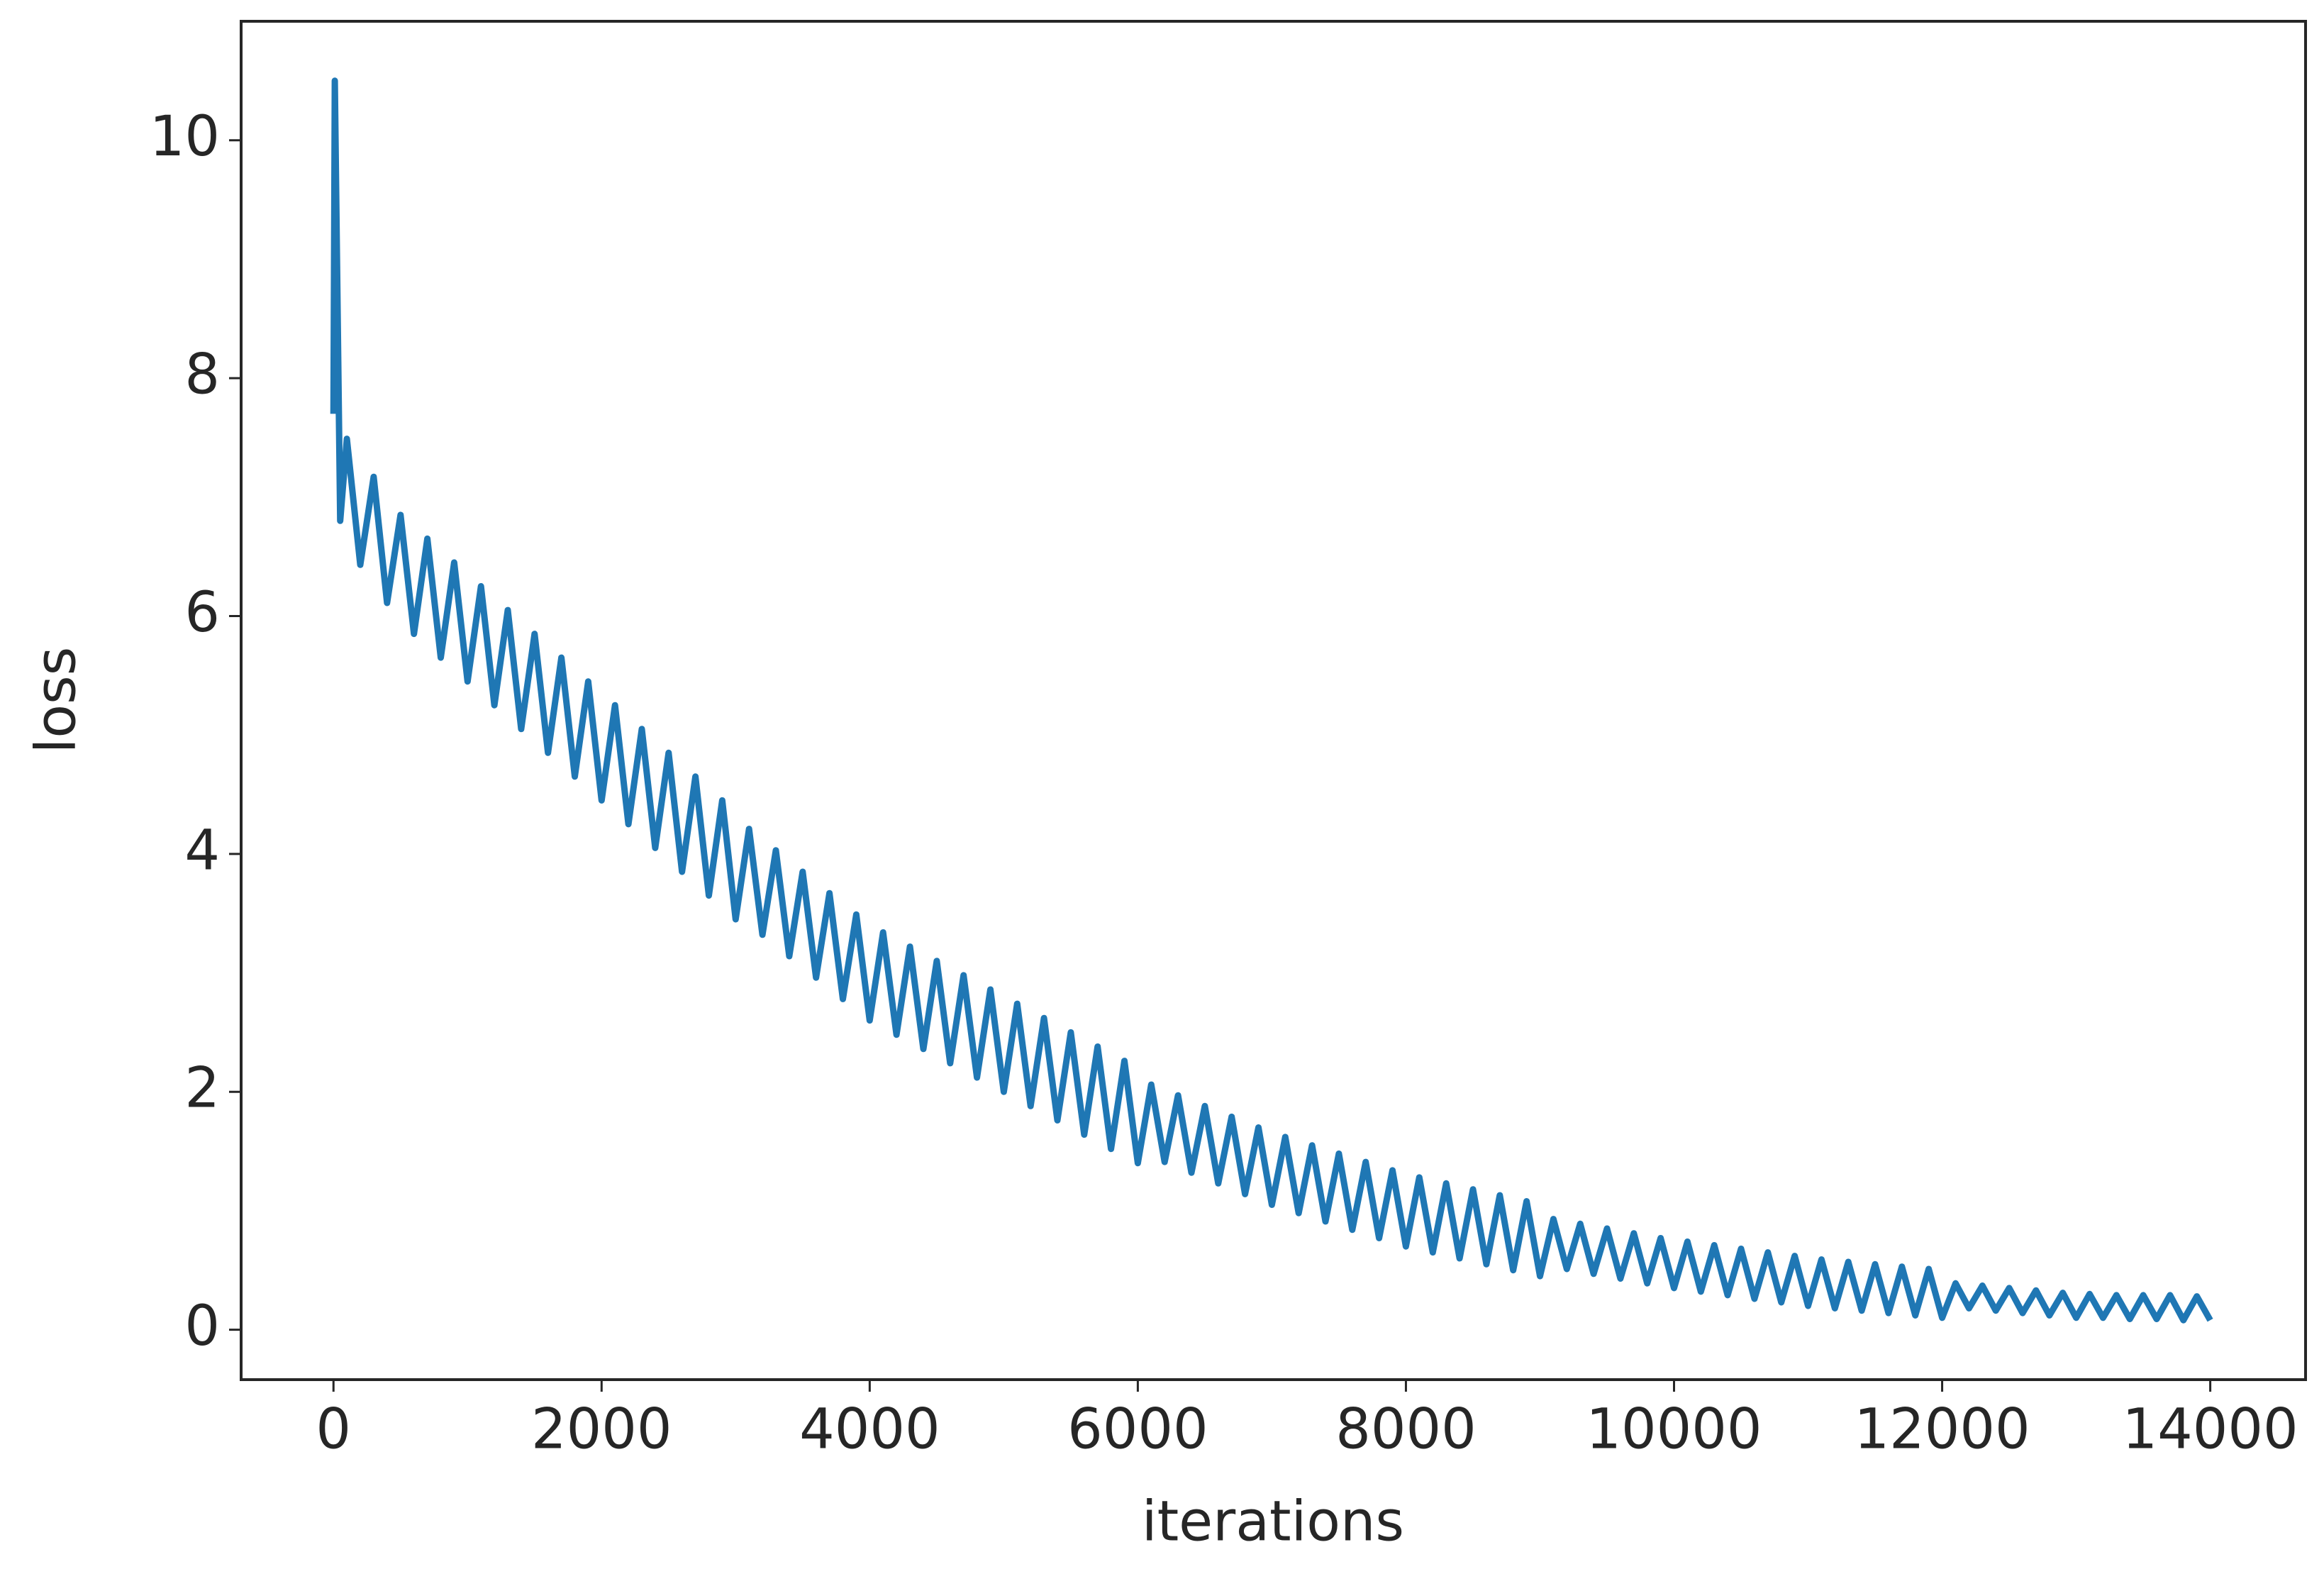  I want to click on x-tick-label: 4000, so click(869, 1429).